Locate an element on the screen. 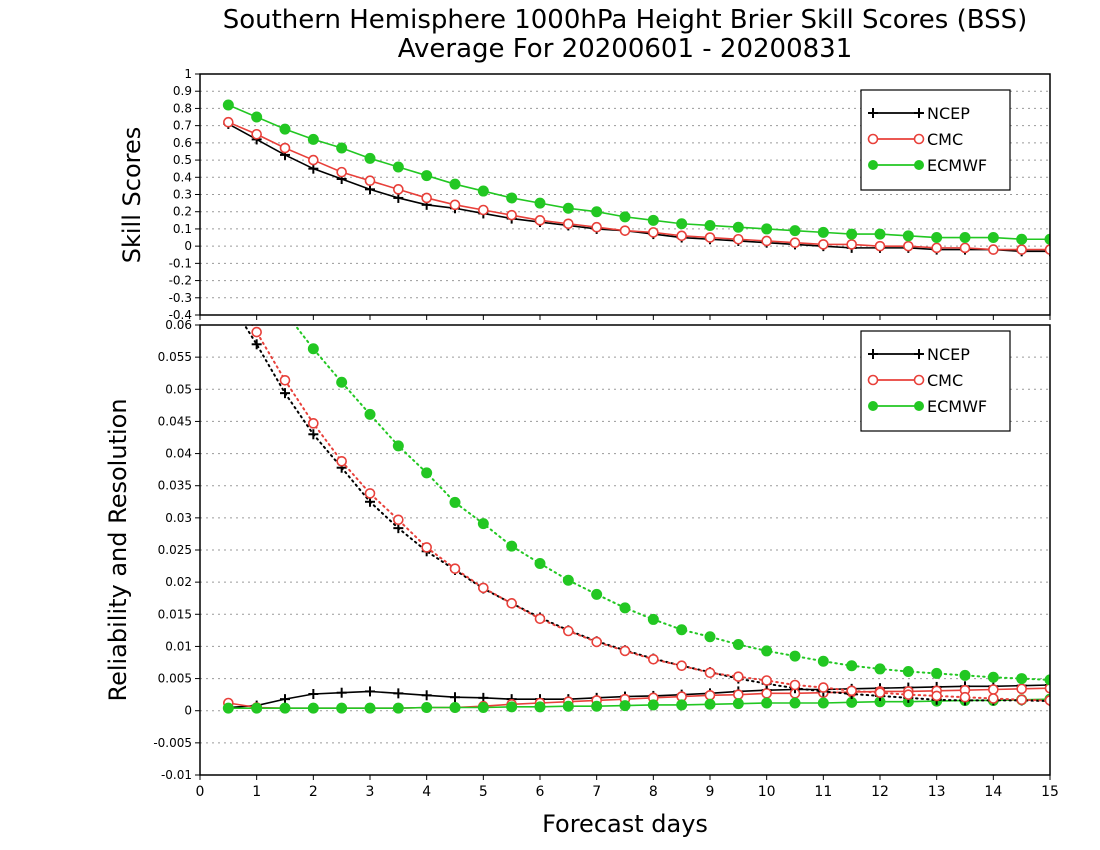 This screenshot has height=850, width=1100. y-tick-label: -0.01 is located at coordinates (176, 775).